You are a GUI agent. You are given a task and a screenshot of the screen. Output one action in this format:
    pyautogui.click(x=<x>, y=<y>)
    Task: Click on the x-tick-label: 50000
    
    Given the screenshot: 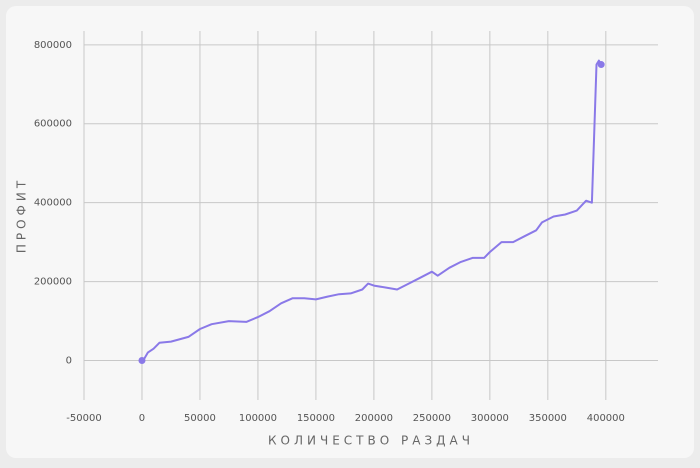 What is the action you would take?
    pyautogui.click(x=200, y=418)
    